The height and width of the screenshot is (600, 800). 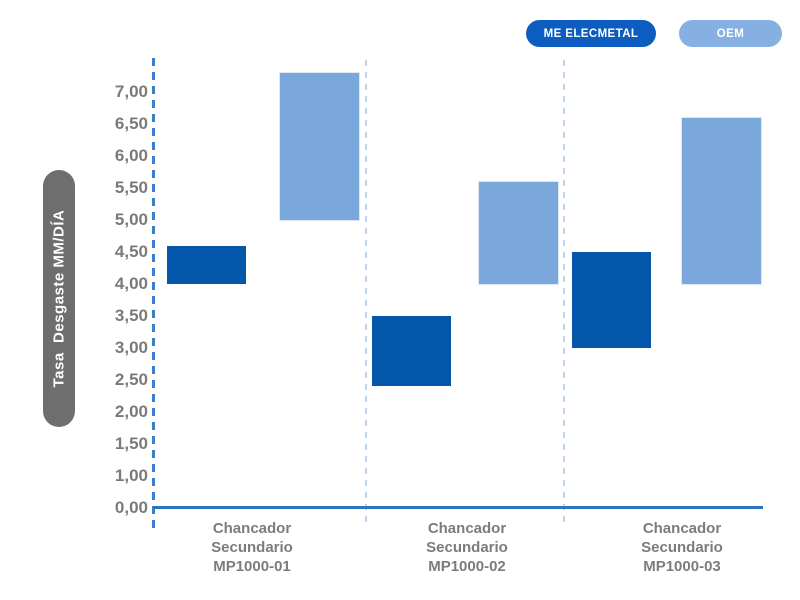 I want to click on y-tick-label: 1,50, so click(x=131, y=443).